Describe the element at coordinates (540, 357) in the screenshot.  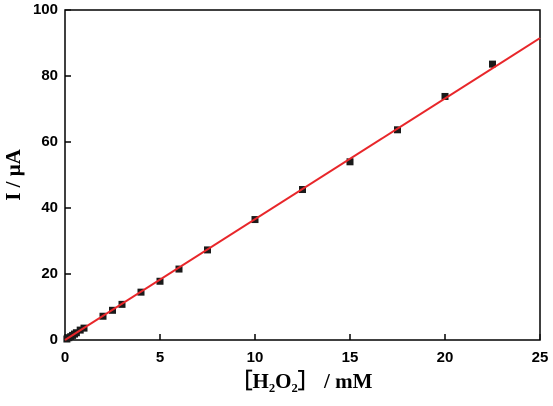
I see `x-tick-label: 25` at that location.